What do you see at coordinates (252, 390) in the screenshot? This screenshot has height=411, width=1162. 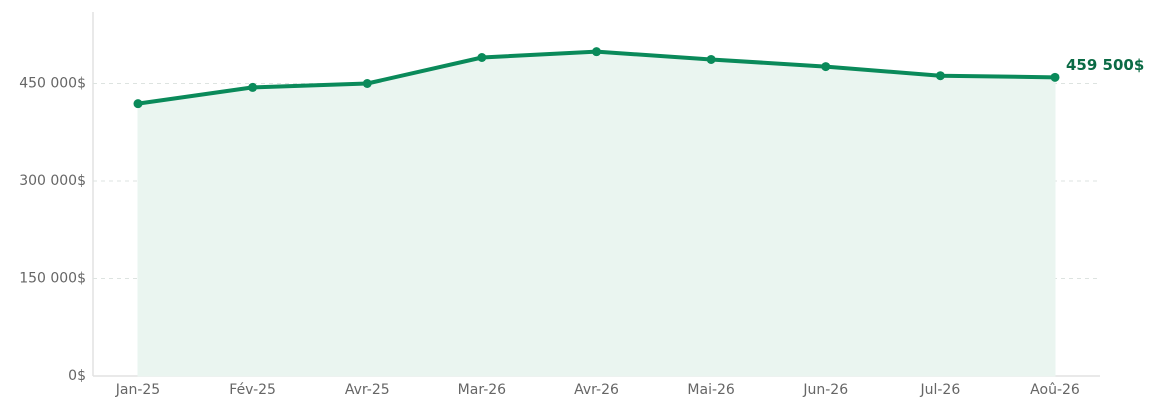 I see `x-tick-label: Fév-25` at bounding box center [252, 390].